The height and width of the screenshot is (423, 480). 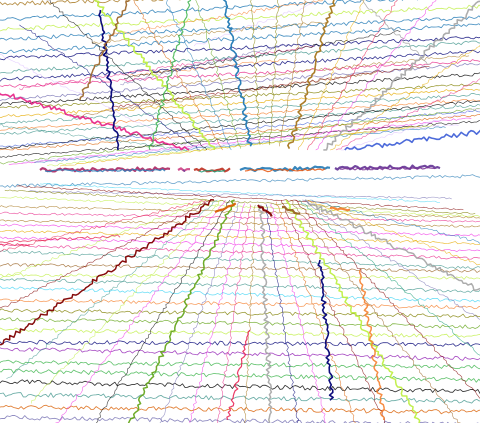 I want to click on horizon-band, so click(x=240, y=177).